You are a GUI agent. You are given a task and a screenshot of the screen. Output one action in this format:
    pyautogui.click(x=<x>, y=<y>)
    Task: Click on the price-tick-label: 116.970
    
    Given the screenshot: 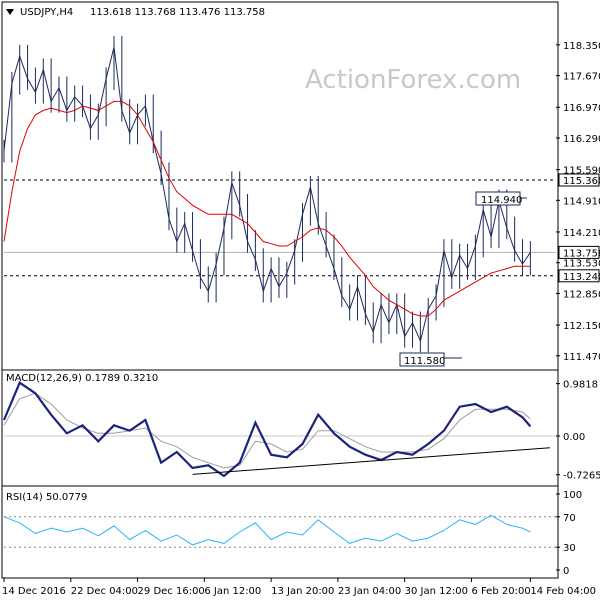 What is the action you would take?
    pyautogui.click(x=581, y=108)
    